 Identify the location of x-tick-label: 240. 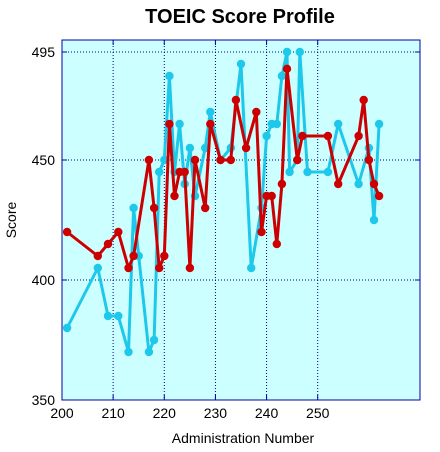
(267, 413).